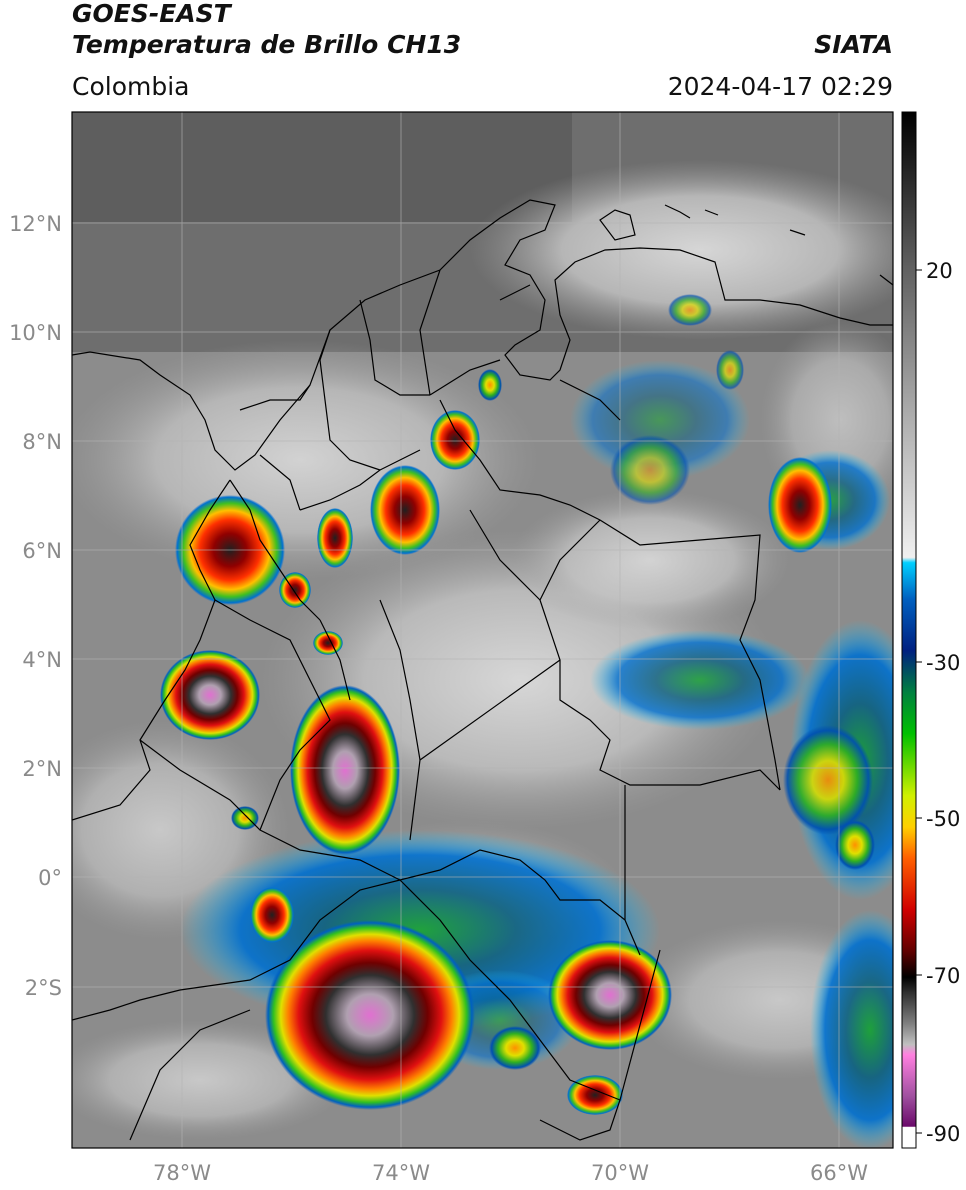 The width and height of the screenshot is (966, 1190). I want to click on lat-label: 10°N, so click(35, 333).